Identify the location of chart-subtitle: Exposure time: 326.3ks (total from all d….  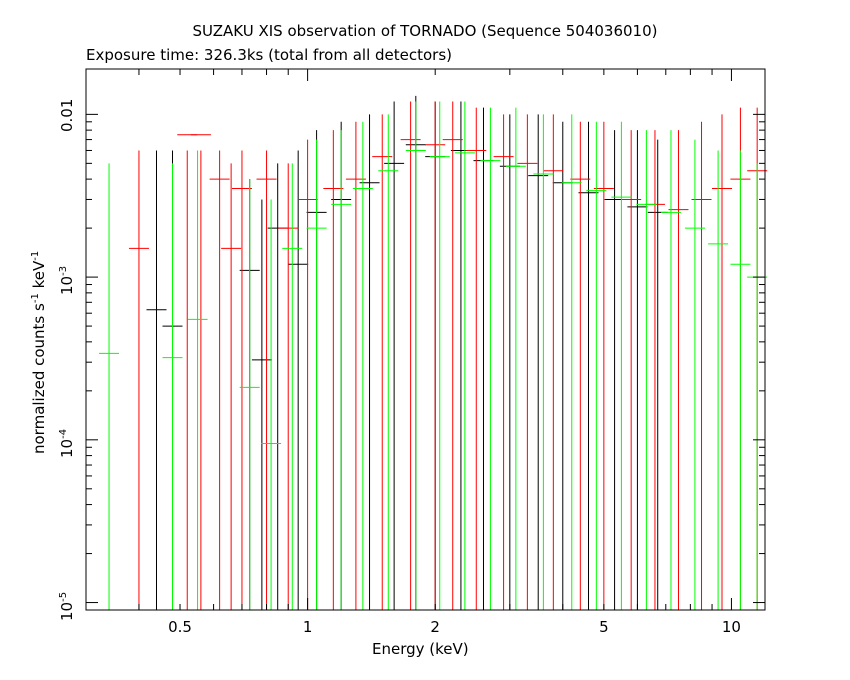
(269, 55).